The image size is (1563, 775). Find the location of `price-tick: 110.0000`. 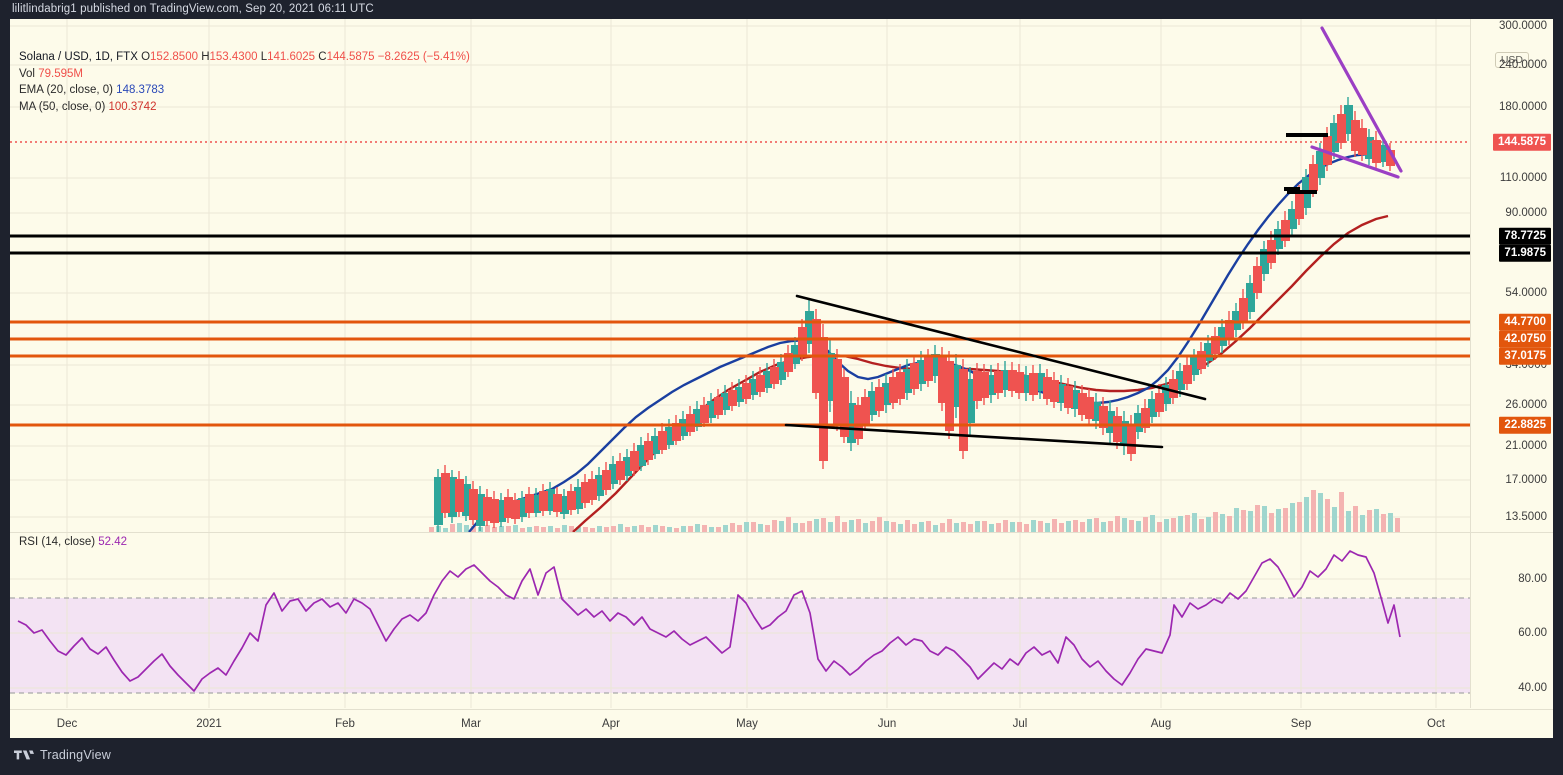

price-tick: 110.0000 is located at coordinates (1523, 178).